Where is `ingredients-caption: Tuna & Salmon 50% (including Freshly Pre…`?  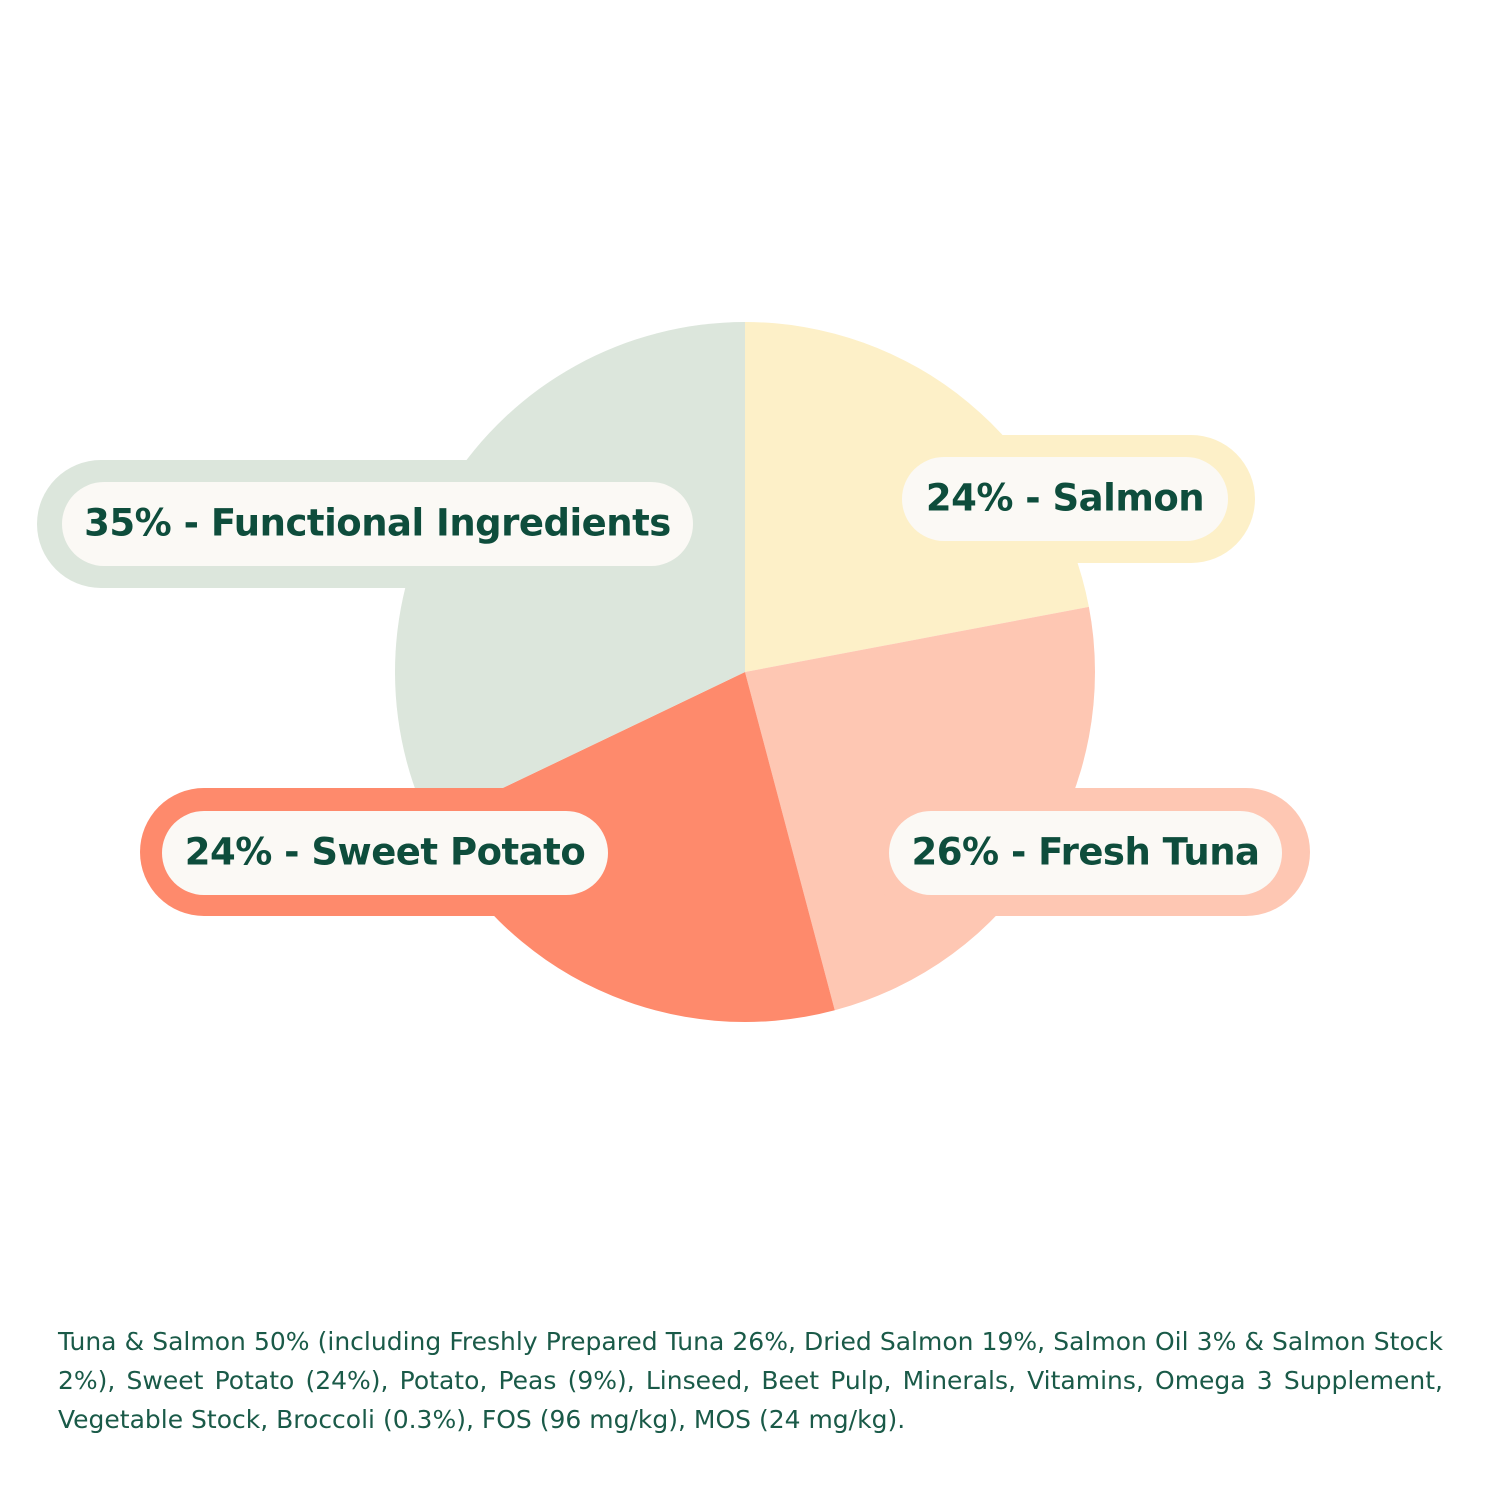
ingredients-caption: Tuna & Salmon 50% (including Freshly Pre… is located at coordinates (750, 1380).